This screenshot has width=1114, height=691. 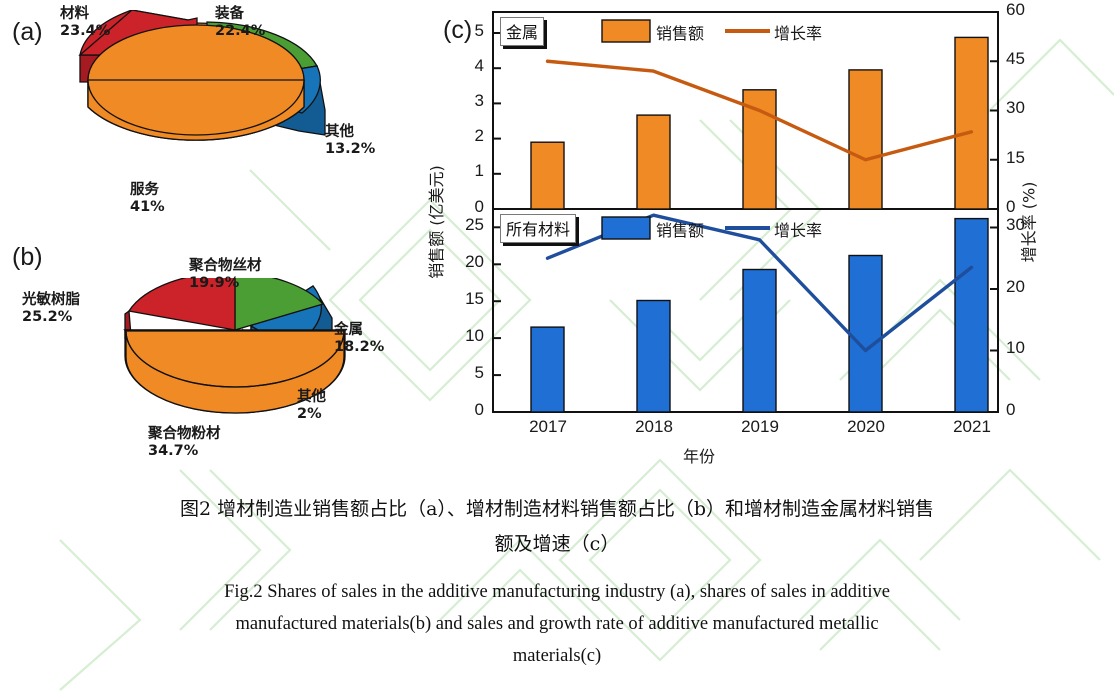 What do you see at coordinates (184, 434) in the screenshot?
I see `pie-b-label-powder-name: 聚合物粉材` at bounding box center [184, 434].